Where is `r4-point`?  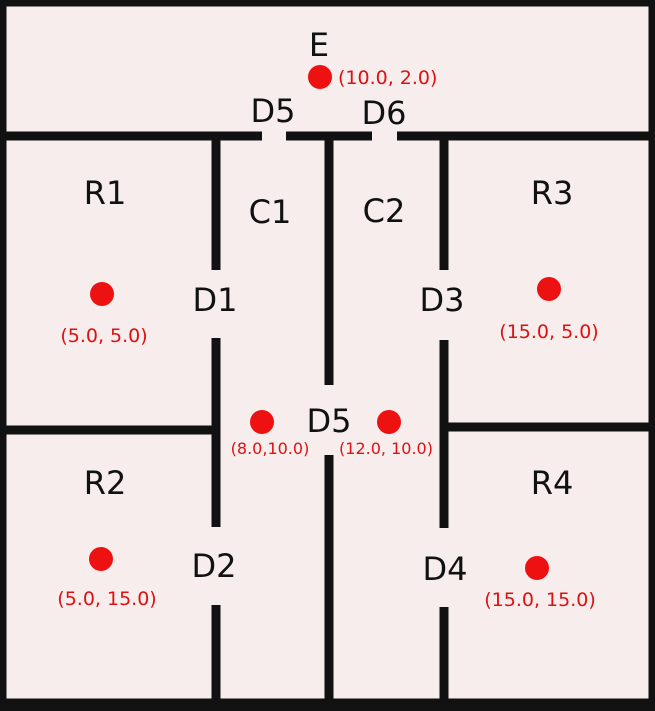 r4-point is located at coordinates (537, 568).